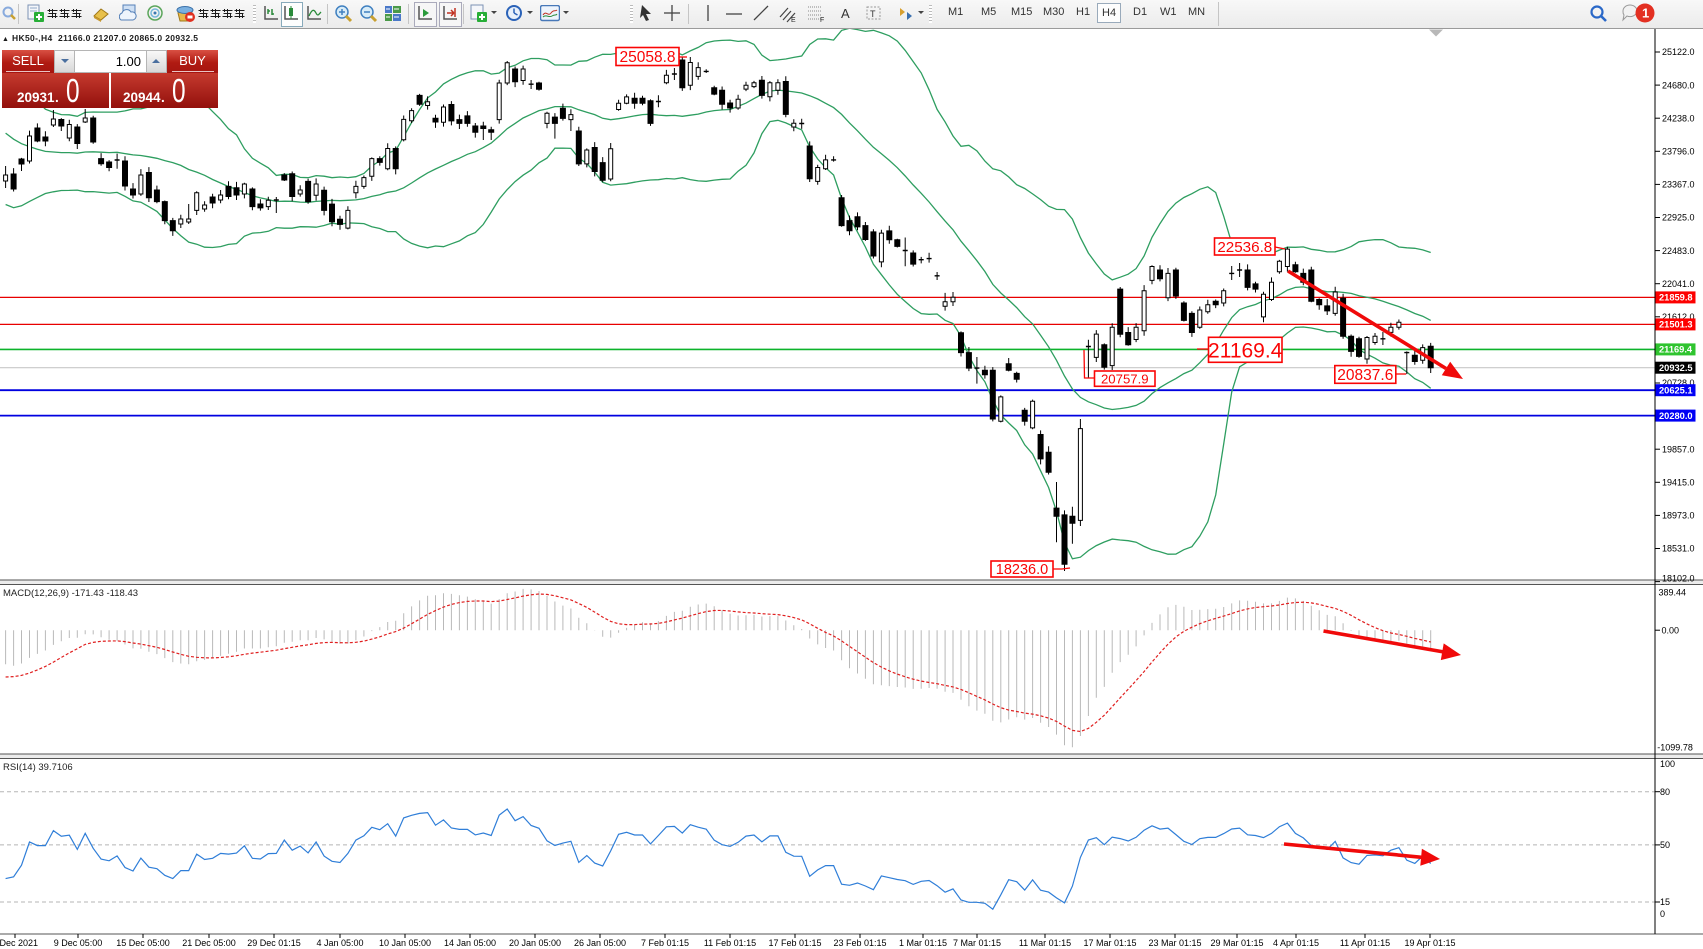  Describe the element at coordinates (1365, 943) in the screenshot. I see `svg-text: 11 Apr 01:15` at that location.